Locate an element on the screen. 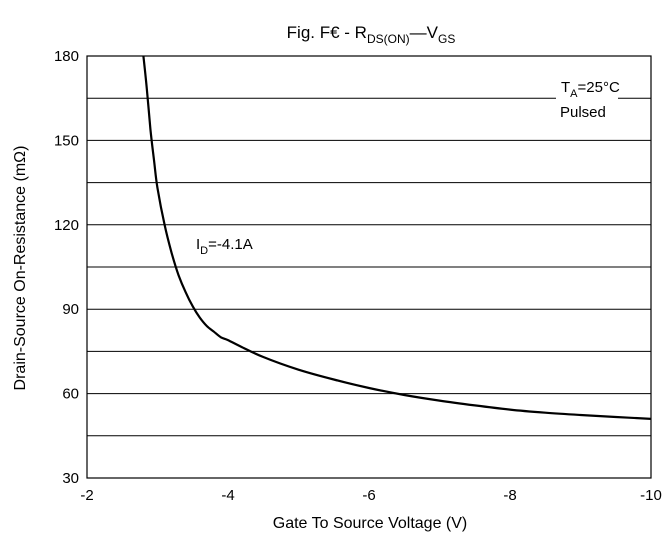  x-tick-label: -8 is located at coordinates (509, 495).